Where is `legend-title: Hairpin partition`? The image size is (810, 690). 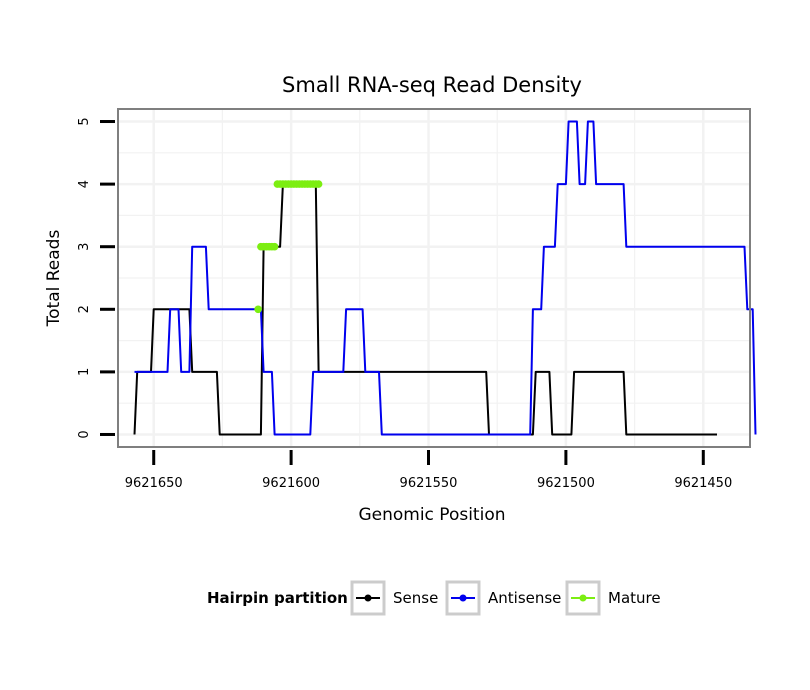
legend-title: Hairpin partition is located at coordinates (277, 598).